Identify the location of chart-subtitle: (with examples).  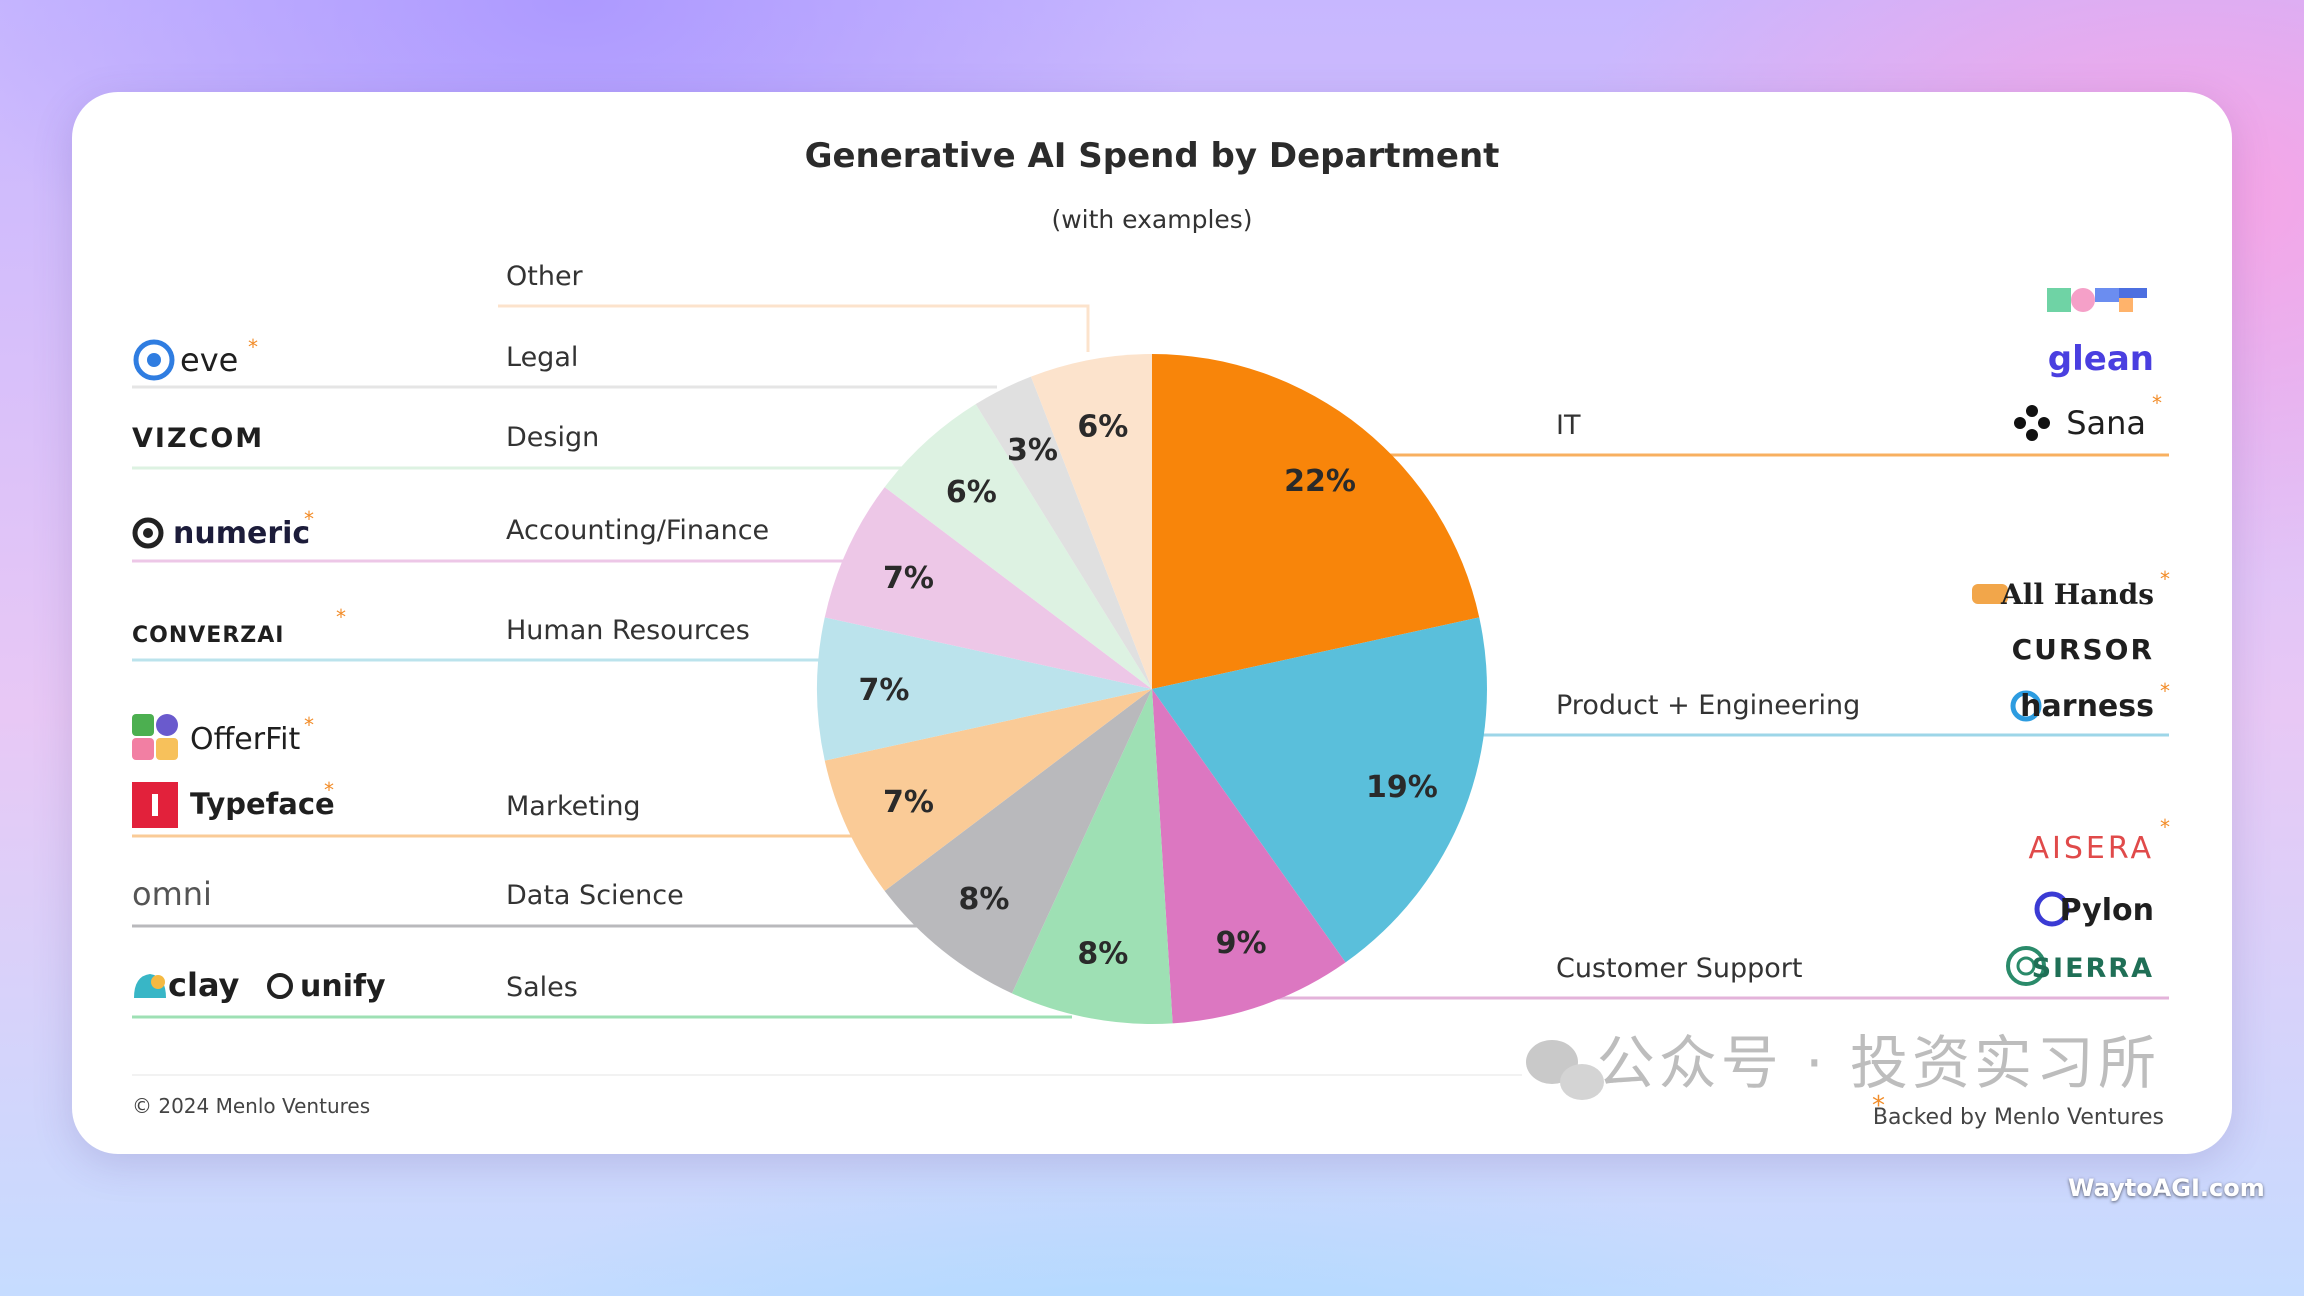
(1151, 219).